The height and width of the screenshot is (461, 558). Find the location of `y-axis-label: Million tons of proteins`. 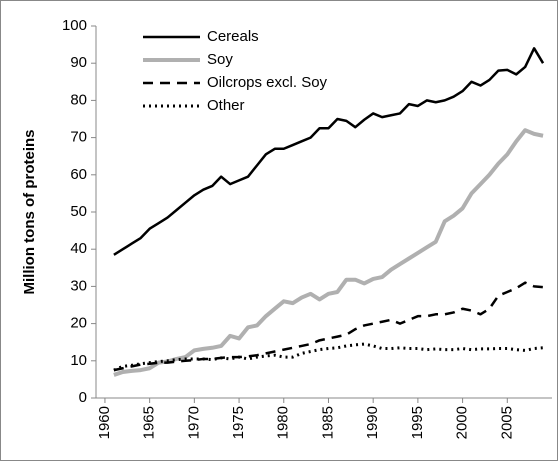

y-axis-label: Million tons of proteins is located at coordinates (29, 212).